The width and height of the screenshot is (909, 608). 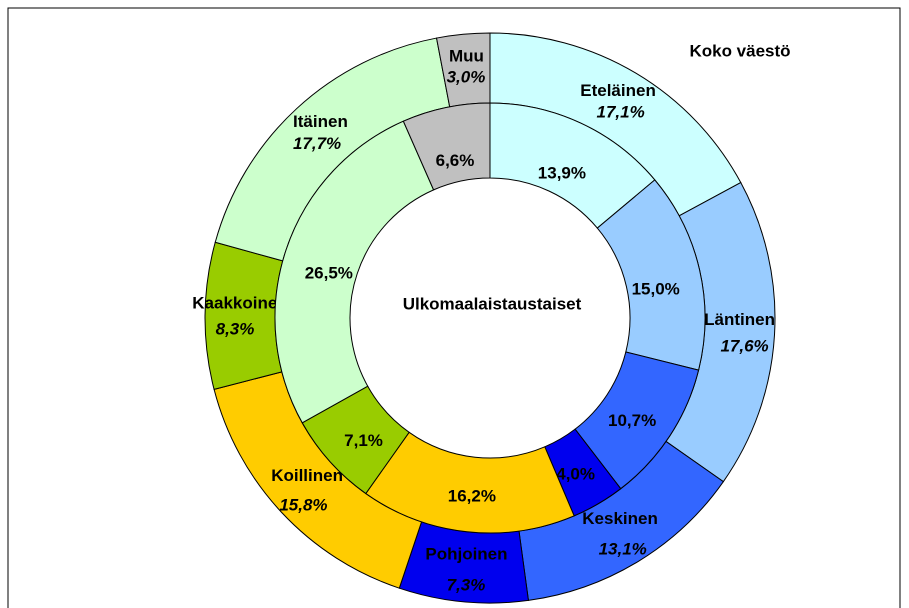 What do you see at coordinates (492, 303) in the screenshot?
I see `inner-series-title: Ulkomaalaistaustaiset` at bounding box center [492, 303].